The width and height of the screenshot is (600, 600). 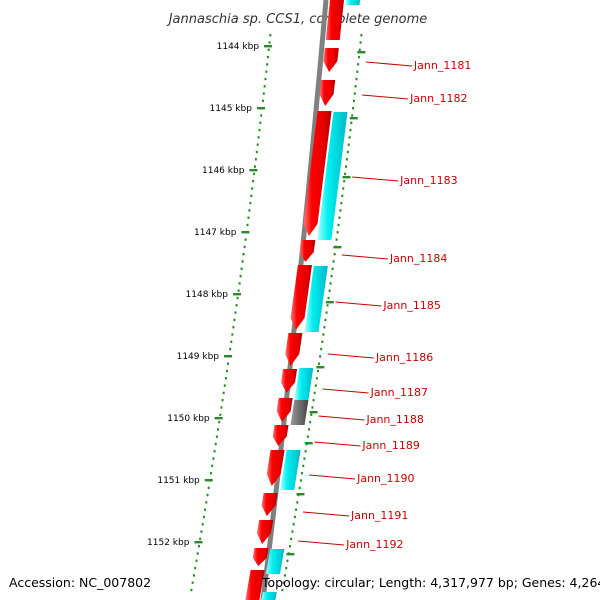 What do you see at coordinates (80, 582) in the screenshot?
I see `accession-text: Accession: NC_007802` at bounding box center [80, 582].